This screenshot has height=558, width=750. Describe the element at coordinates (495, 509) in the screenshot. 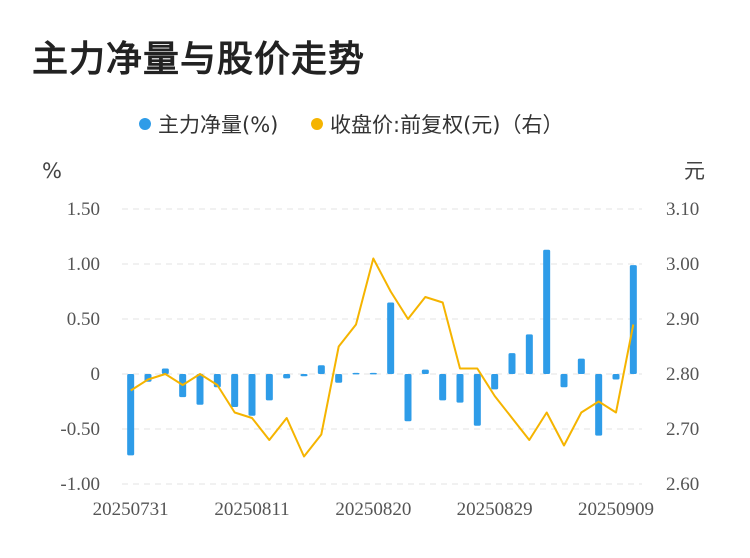

I see `x-tick-label: 20250829` at that location.